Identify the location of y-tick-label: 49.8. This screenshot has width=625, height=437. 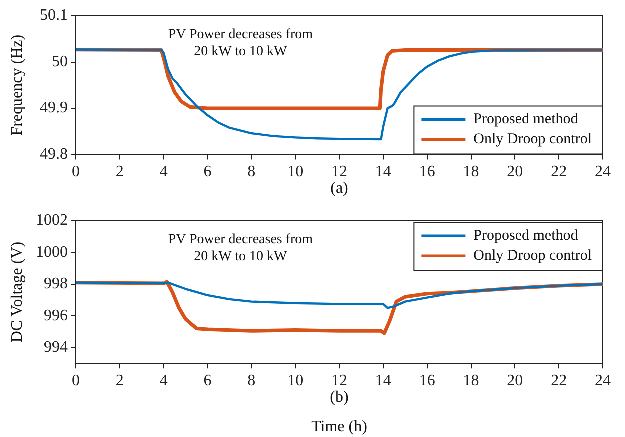
(54, 155).